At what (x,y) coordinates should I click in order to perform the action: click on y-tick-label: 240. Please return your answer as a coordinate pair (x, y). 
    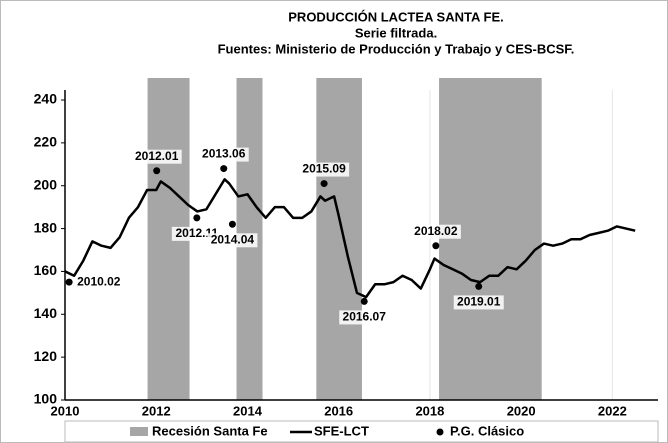
    Looking at the image, I should click on (46, 99).